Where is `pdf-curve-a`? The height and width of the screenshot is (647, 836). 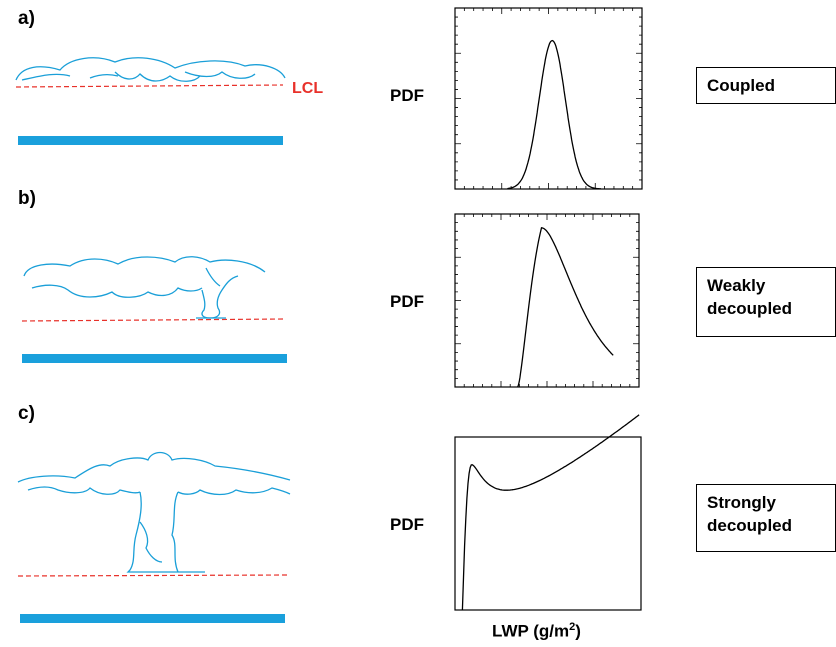 pdf-curve-a is located at coordinates (554, 114).